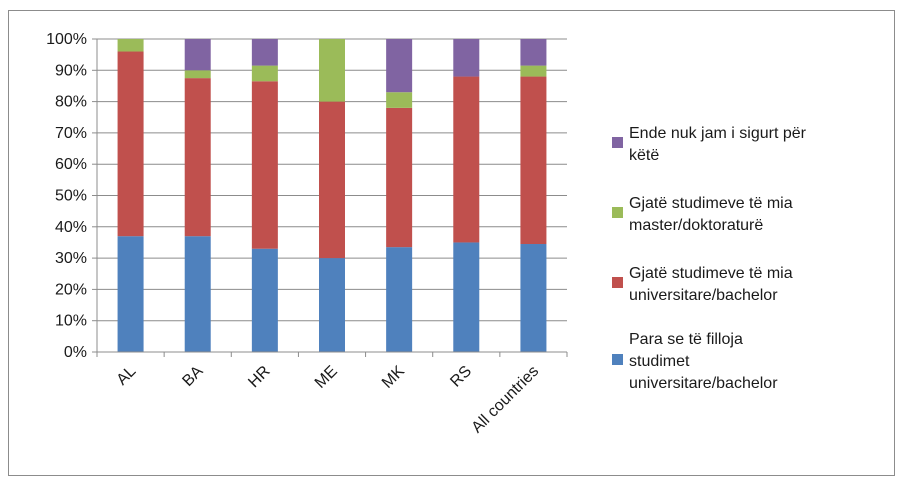 The image size is (904, 480). I want to click on legend-label: Ende nuk jam i sigurt për këtë, so click(718, 144).